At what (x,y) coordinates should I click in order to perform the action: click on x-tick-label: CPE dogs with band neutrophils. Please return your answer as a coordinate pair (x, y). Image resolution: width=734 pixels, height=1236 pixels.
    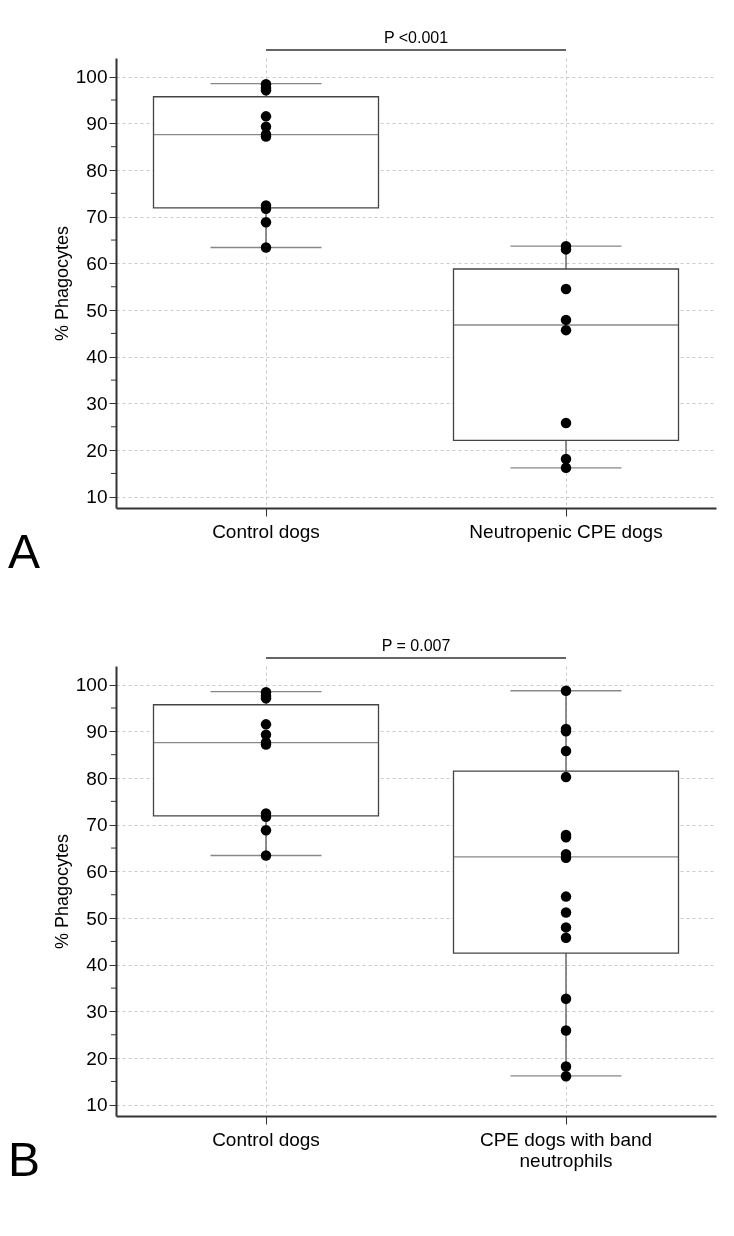
    Looking at the image, I should click on (566, 1149).